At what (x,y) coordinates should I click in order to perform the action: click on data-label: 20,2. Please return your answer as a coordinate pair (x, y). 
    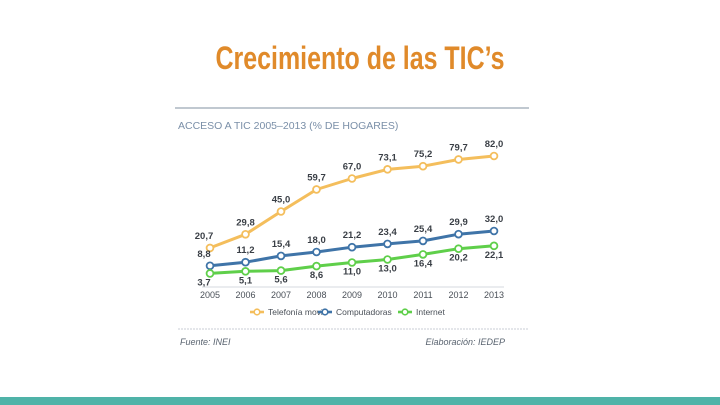
    Looking at the image, I should click on (458, 258).